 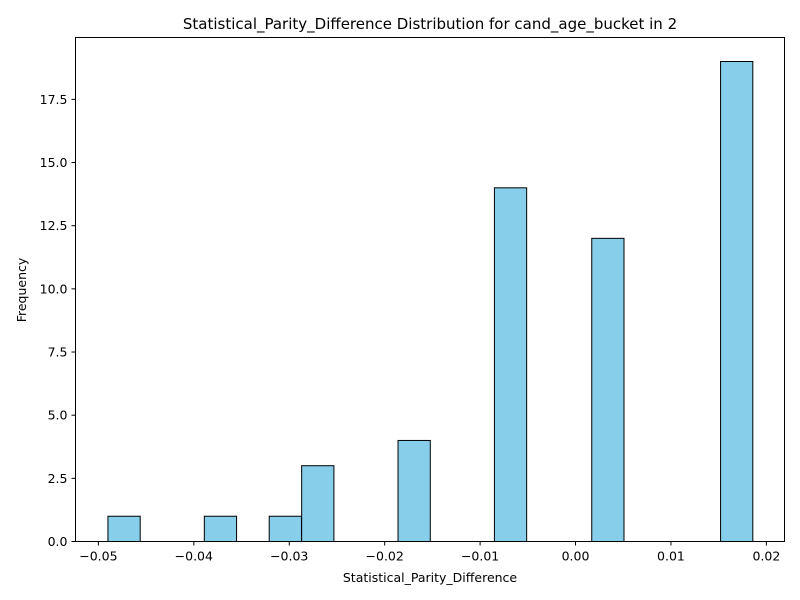 I want to click on x-tick-label-5: 0.00, so click(x=576, y=556).